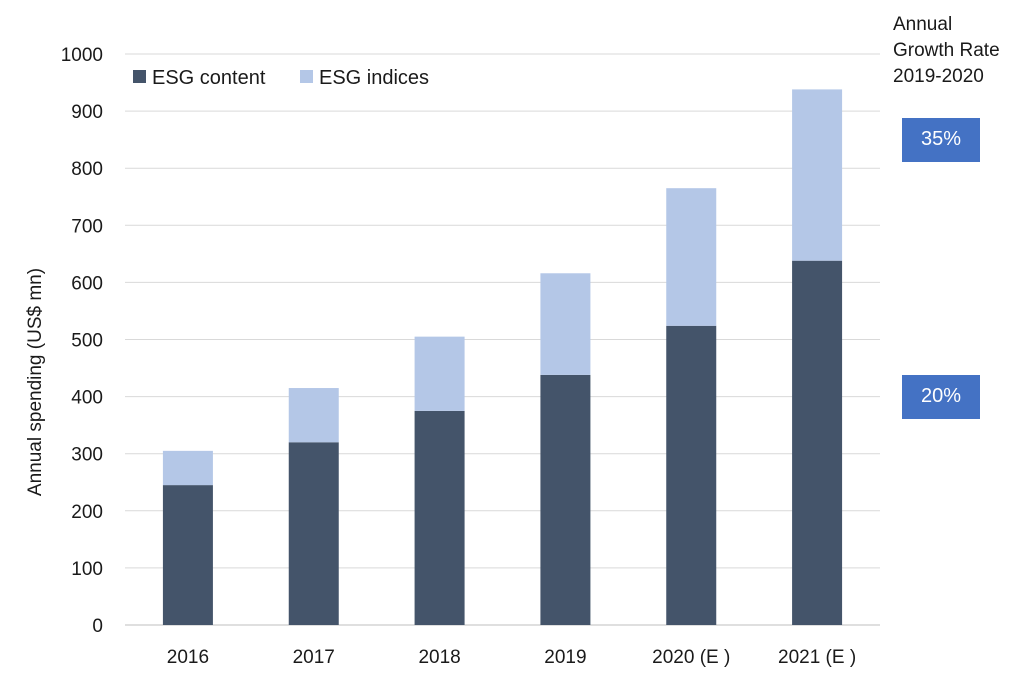 This screenshot has width=1024, height=698. I want to click on legend-label: ESG indices, so click(374, 78).